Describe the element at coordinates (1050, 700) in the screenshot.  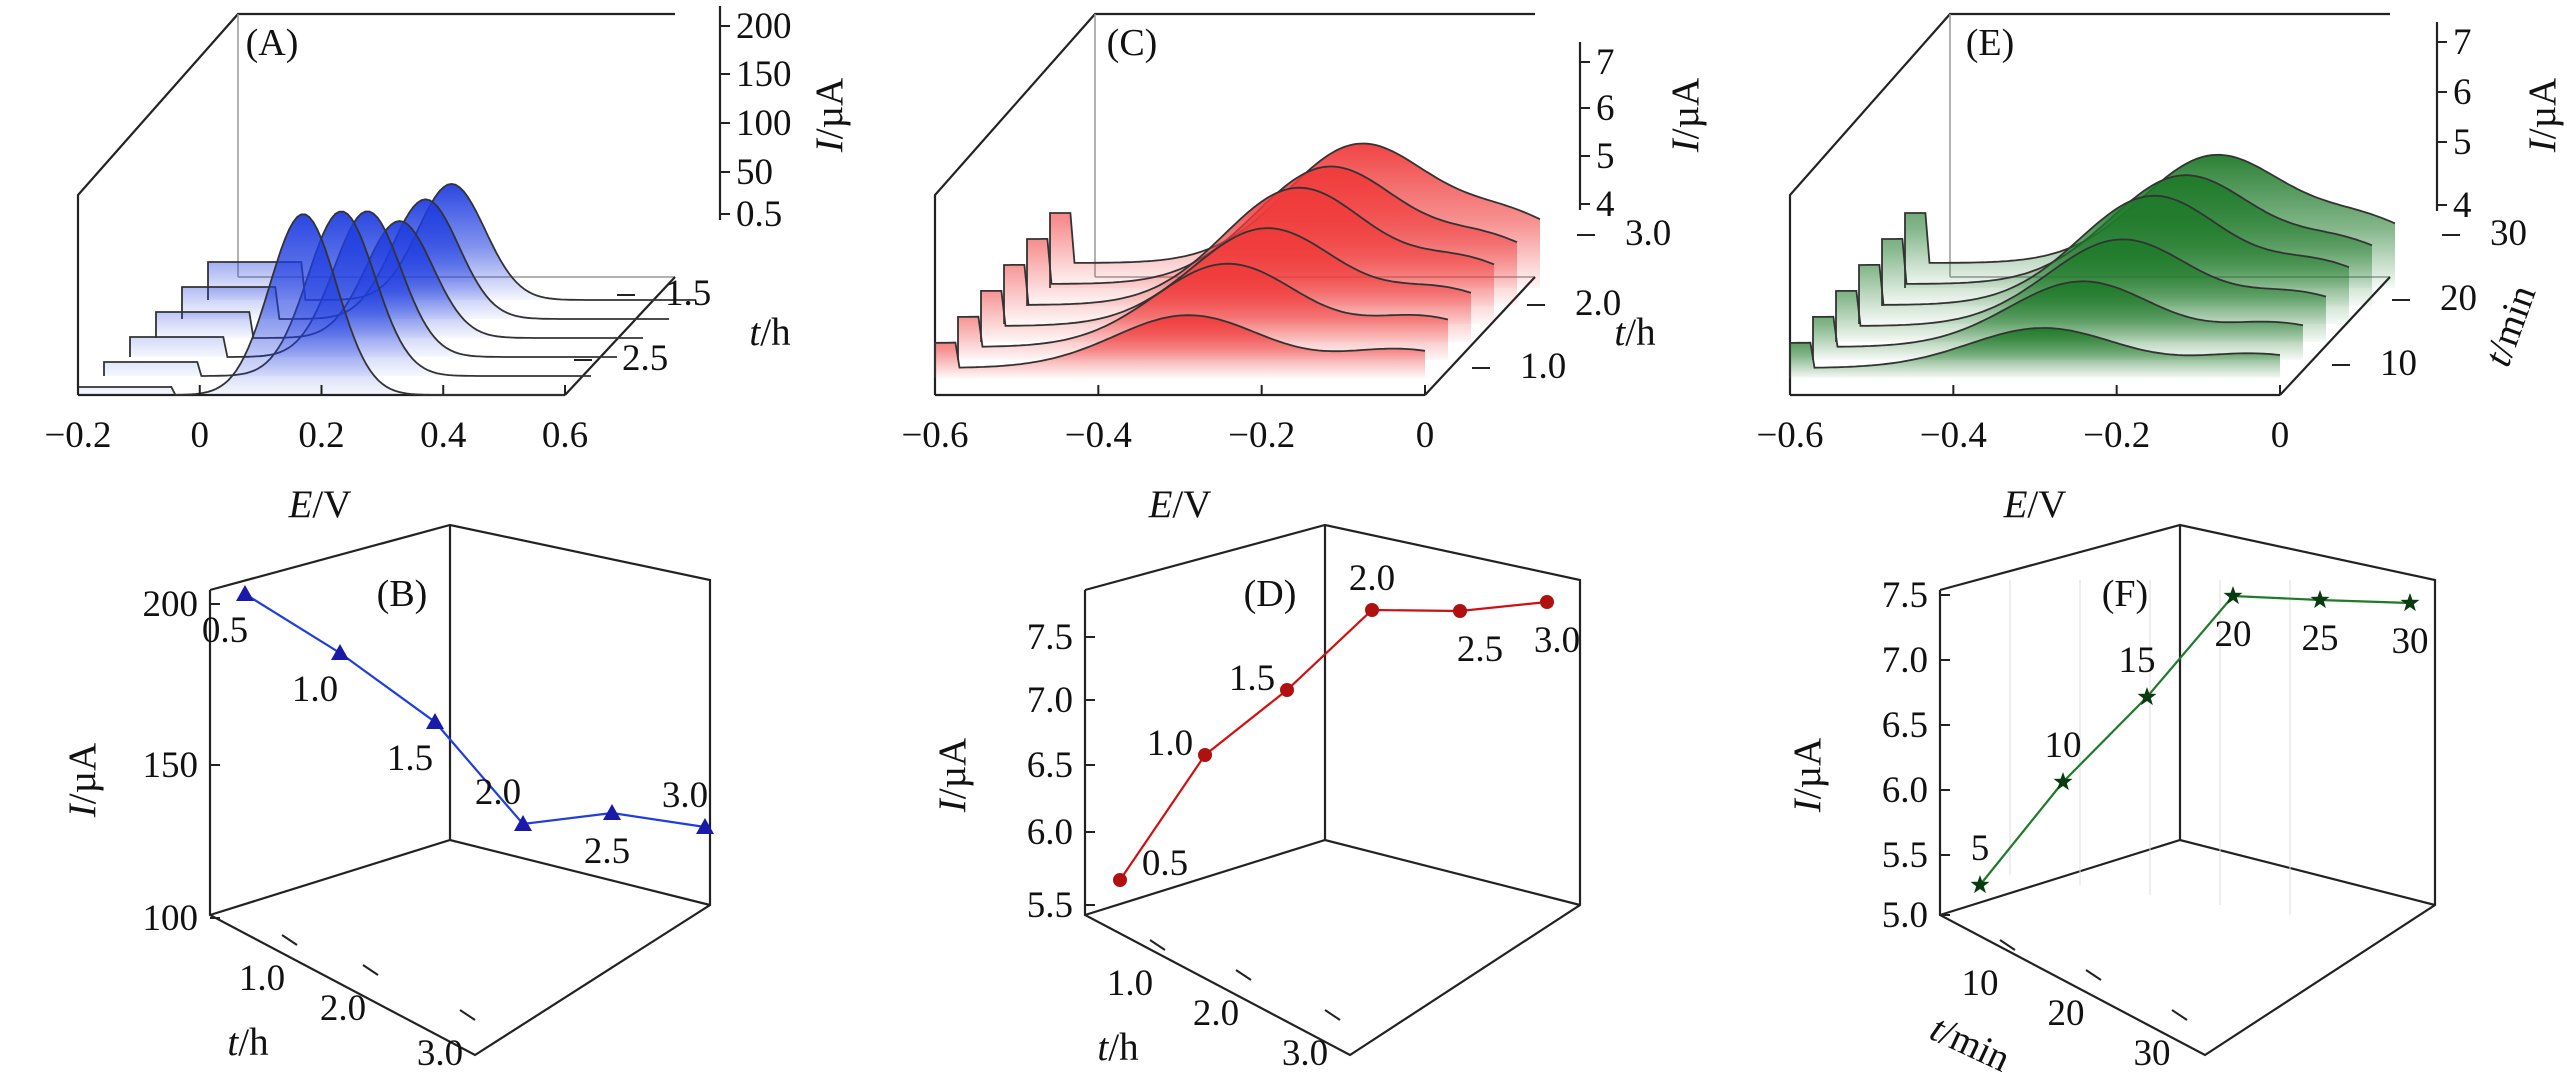
I see `y-tick-label: 7.0` at that location.